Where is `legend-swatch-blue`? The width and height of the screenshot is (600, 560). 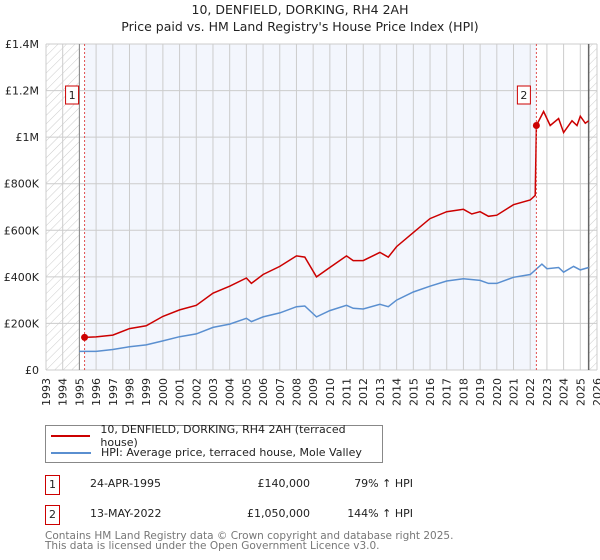 legend-swatch-blue is located at coordinates (71, 452).